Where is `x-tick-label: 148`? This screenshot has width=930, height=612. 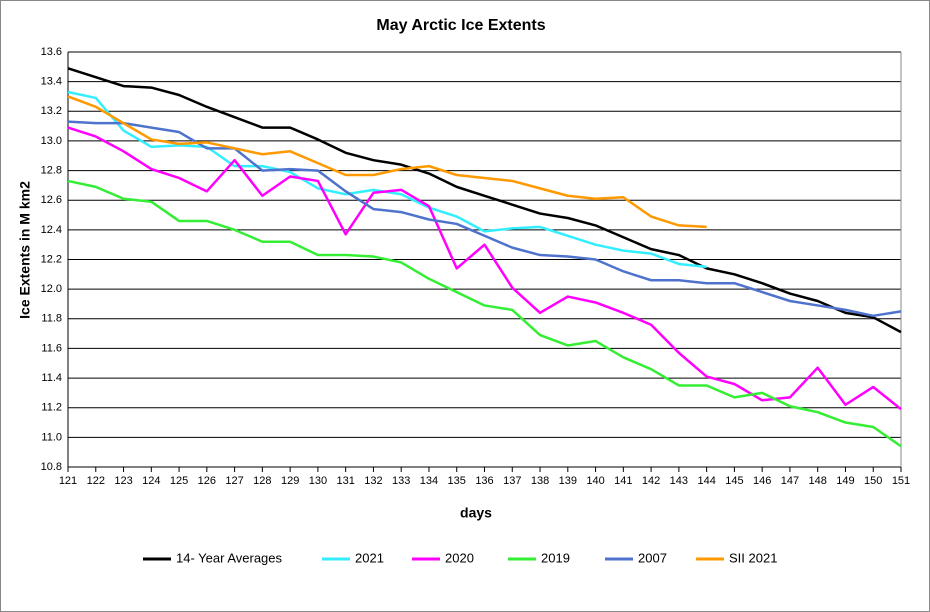 x-tick-label: 148 is located at coordinates (818, 481).